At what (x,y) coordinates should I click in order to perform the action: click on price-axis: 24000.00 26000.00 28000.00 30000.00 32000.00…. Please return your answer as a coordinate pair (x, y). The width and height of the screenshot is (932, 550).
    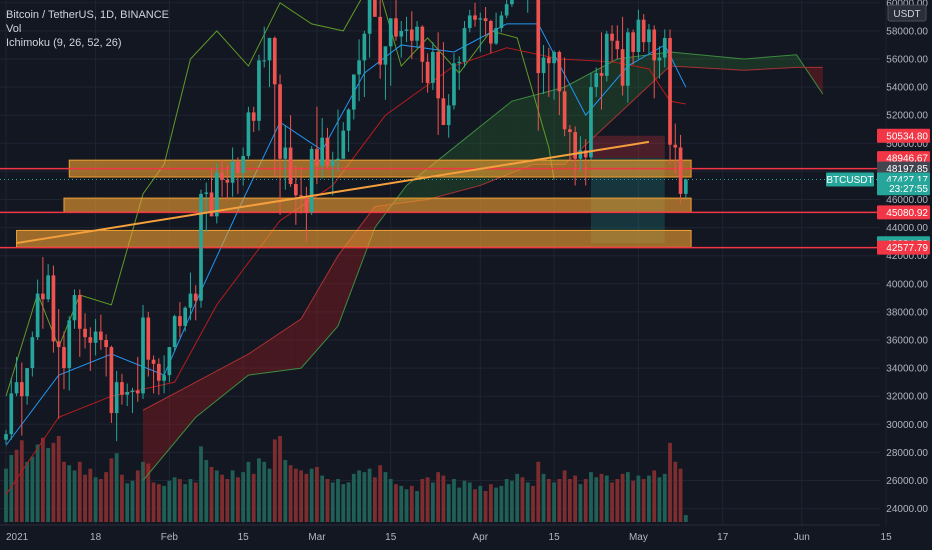
    Looking at the image, I should click on (907, 257).